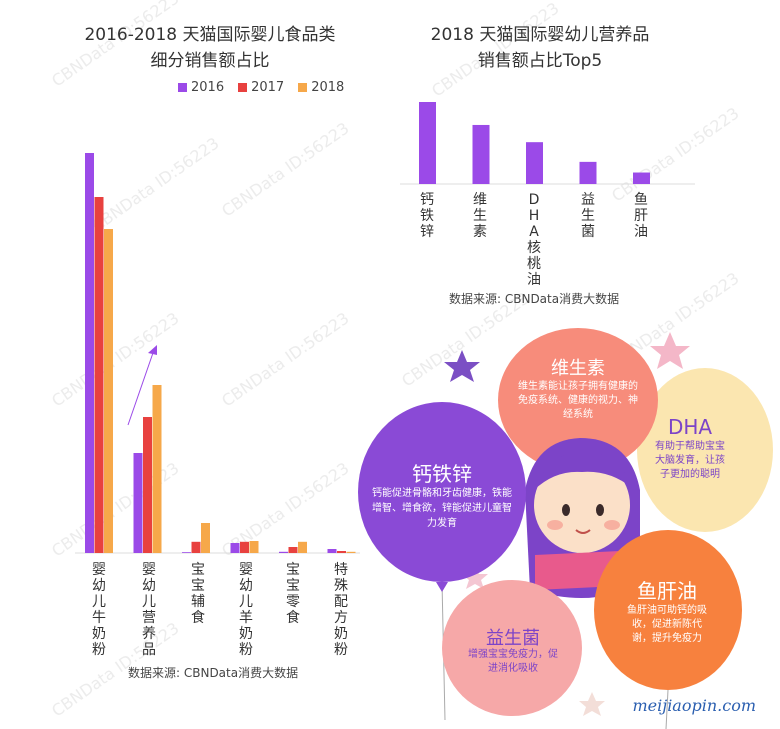  What do you see at coordinates (513, 638) in the screenshot?
I see `balloon-probiotic-title: 益生菌` at bounding box center [513, 638].